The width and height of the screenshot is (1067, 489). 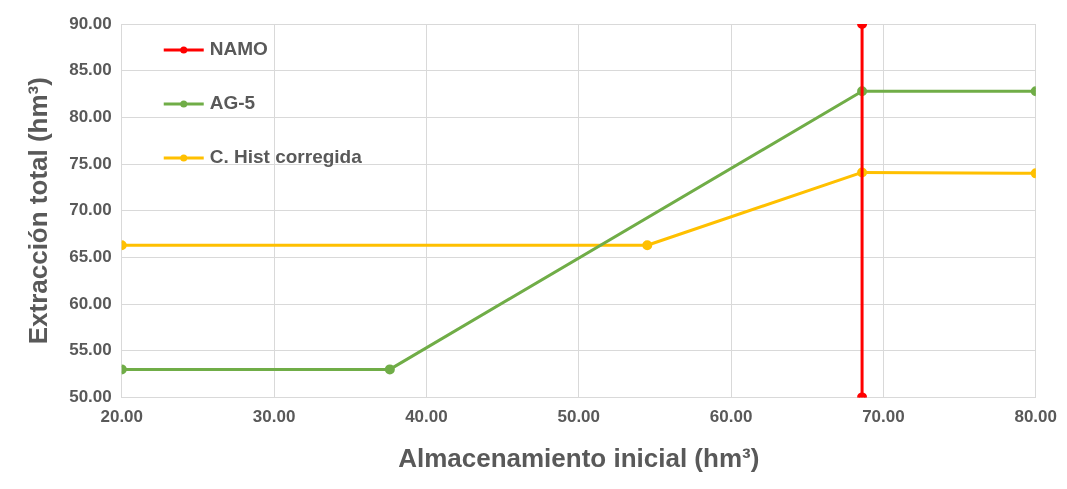 What do you see at coordinates (238, 49) in the screenshot?
I see `legend-label: NAMO` at bounding box center [238, 49].